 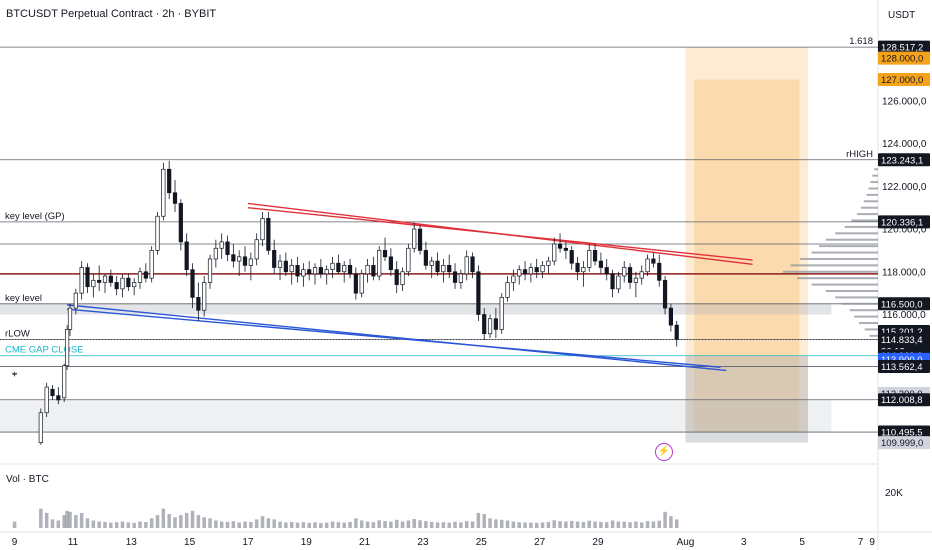 What do you see at coordinates (902, 367) in the screenshot?
I see `price-tag-label-10: 113.562,4` at bounding box center [902, 367].